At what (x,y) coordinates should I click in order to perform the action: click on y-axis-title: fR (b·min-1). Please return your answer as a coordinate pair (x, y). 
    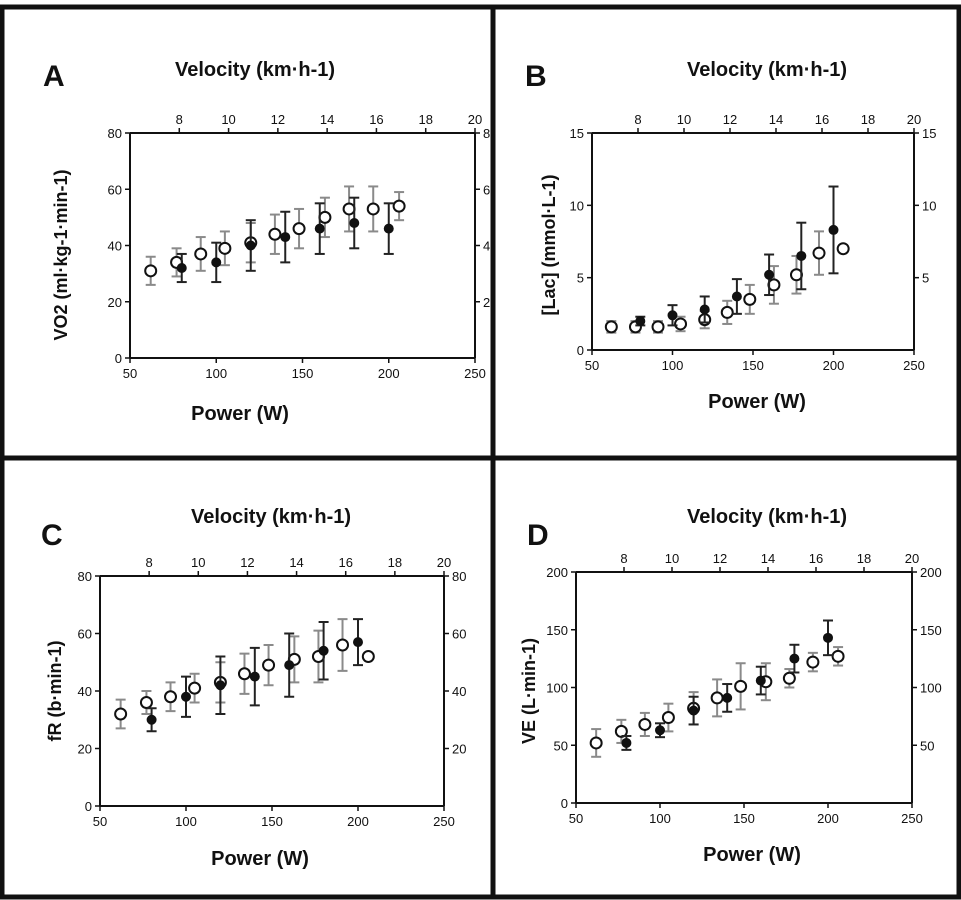
    Looking at the image, I should click on (55, 691).